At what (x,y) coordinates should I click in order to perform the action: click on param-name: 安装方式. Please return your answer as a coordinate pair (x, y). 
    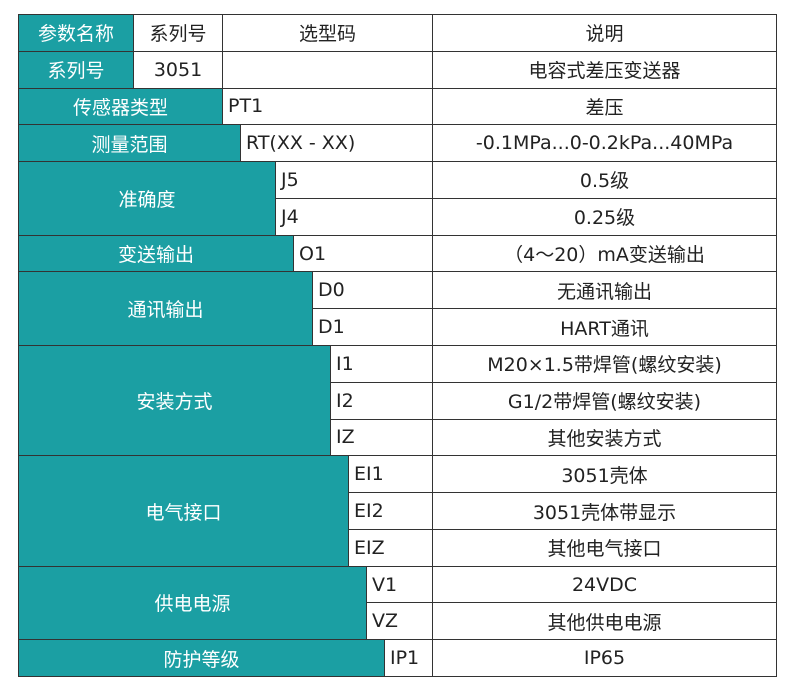
    Looking at the image, I should click on (174, 401).